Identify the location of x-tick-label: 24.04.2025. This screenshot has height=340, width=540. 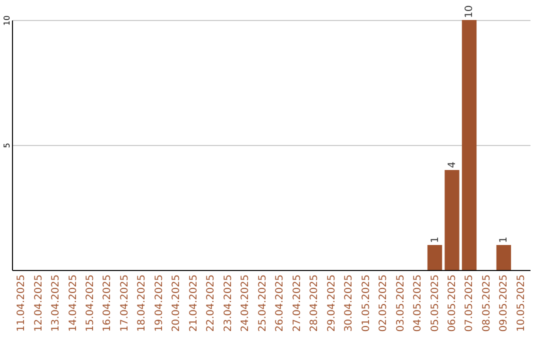
(246, 303).